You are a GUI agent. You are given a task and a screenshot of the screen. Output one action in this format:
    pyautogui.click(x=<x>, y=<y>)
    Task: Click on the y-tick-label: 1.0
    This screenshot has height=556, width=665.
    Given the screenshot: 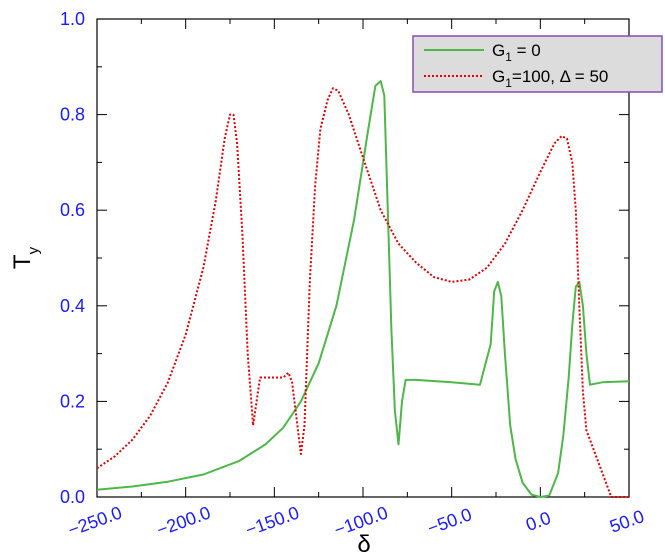 What is the action you would take?
    pyautogui.click(x=72, y=19)
    